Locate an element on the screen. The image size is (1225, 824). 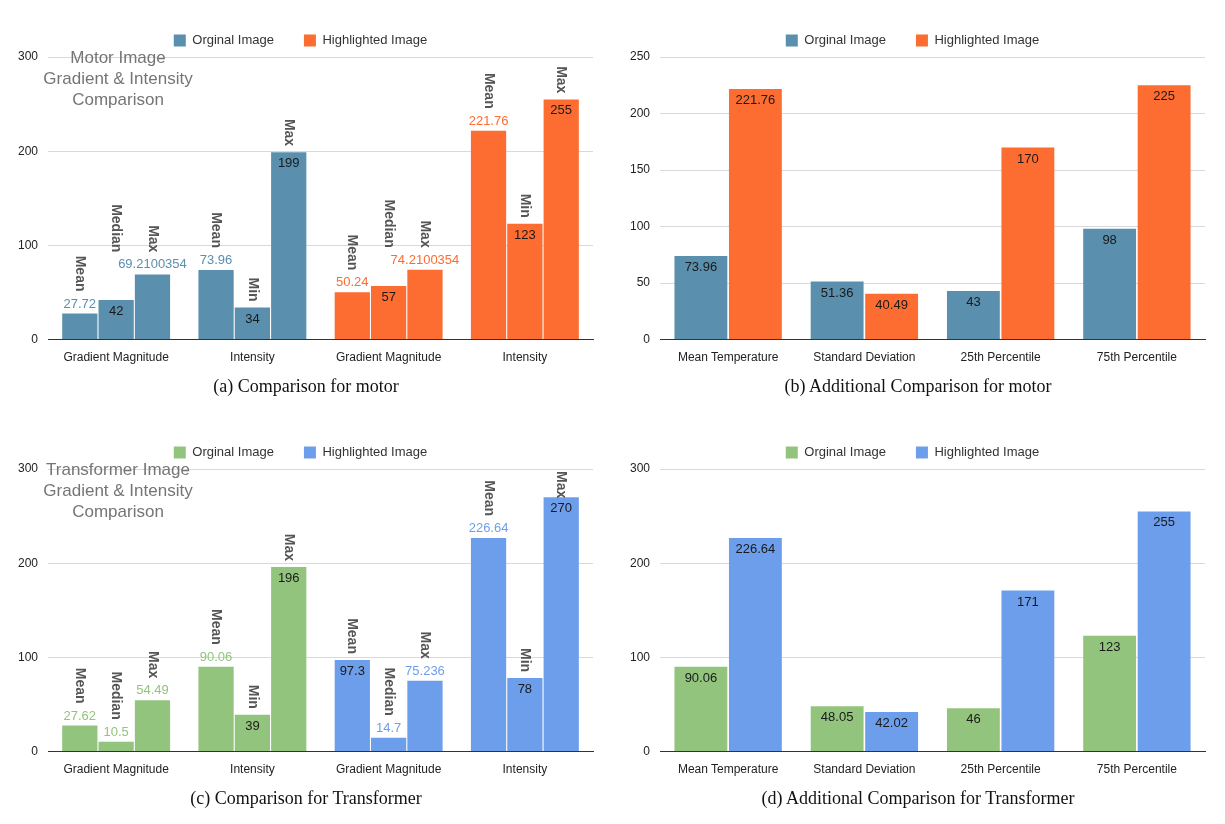
data-label: 50.24 is located at coordinates (352, 282).